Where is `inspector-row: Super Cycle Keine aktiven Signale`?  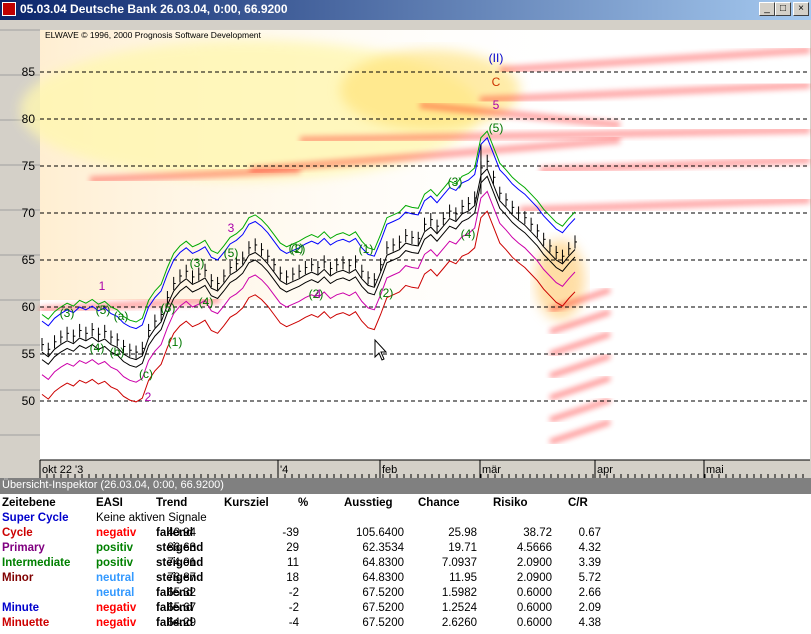
inspector-row: Super Cycle Keine aktiven Signale is located at coordinates (405, 518).